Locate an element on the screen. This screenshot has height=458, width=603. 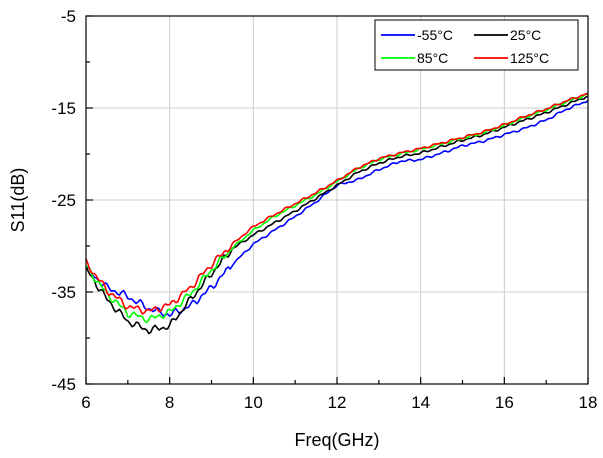
legend: -55°C 25°C 85°C 125°C is located at coordinates (476, 45).